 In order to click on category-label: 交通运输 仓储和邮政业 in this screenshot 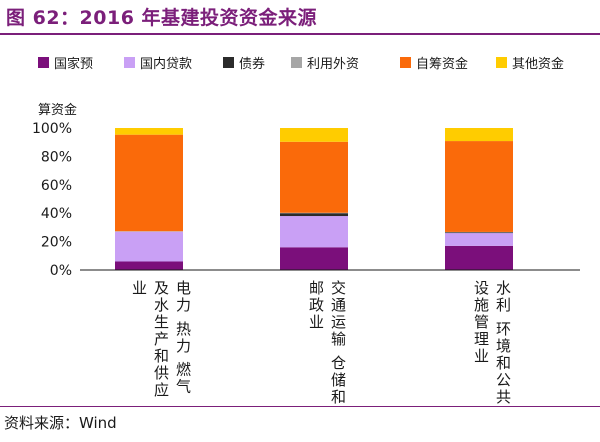, I will do `click(327, 343)`.